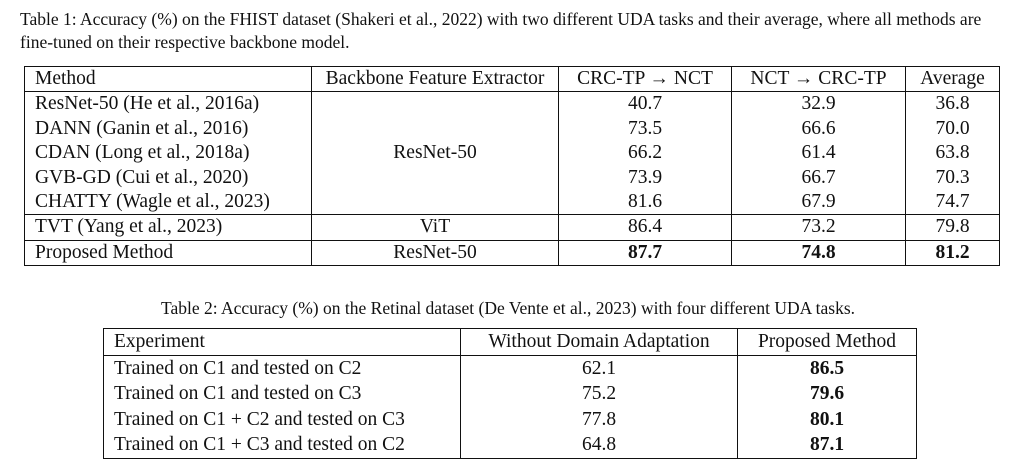  What do you see at coordinates (645, 227) in the screenshot?
I see `score-cell: 86.4` at bounding box center [645, 227].